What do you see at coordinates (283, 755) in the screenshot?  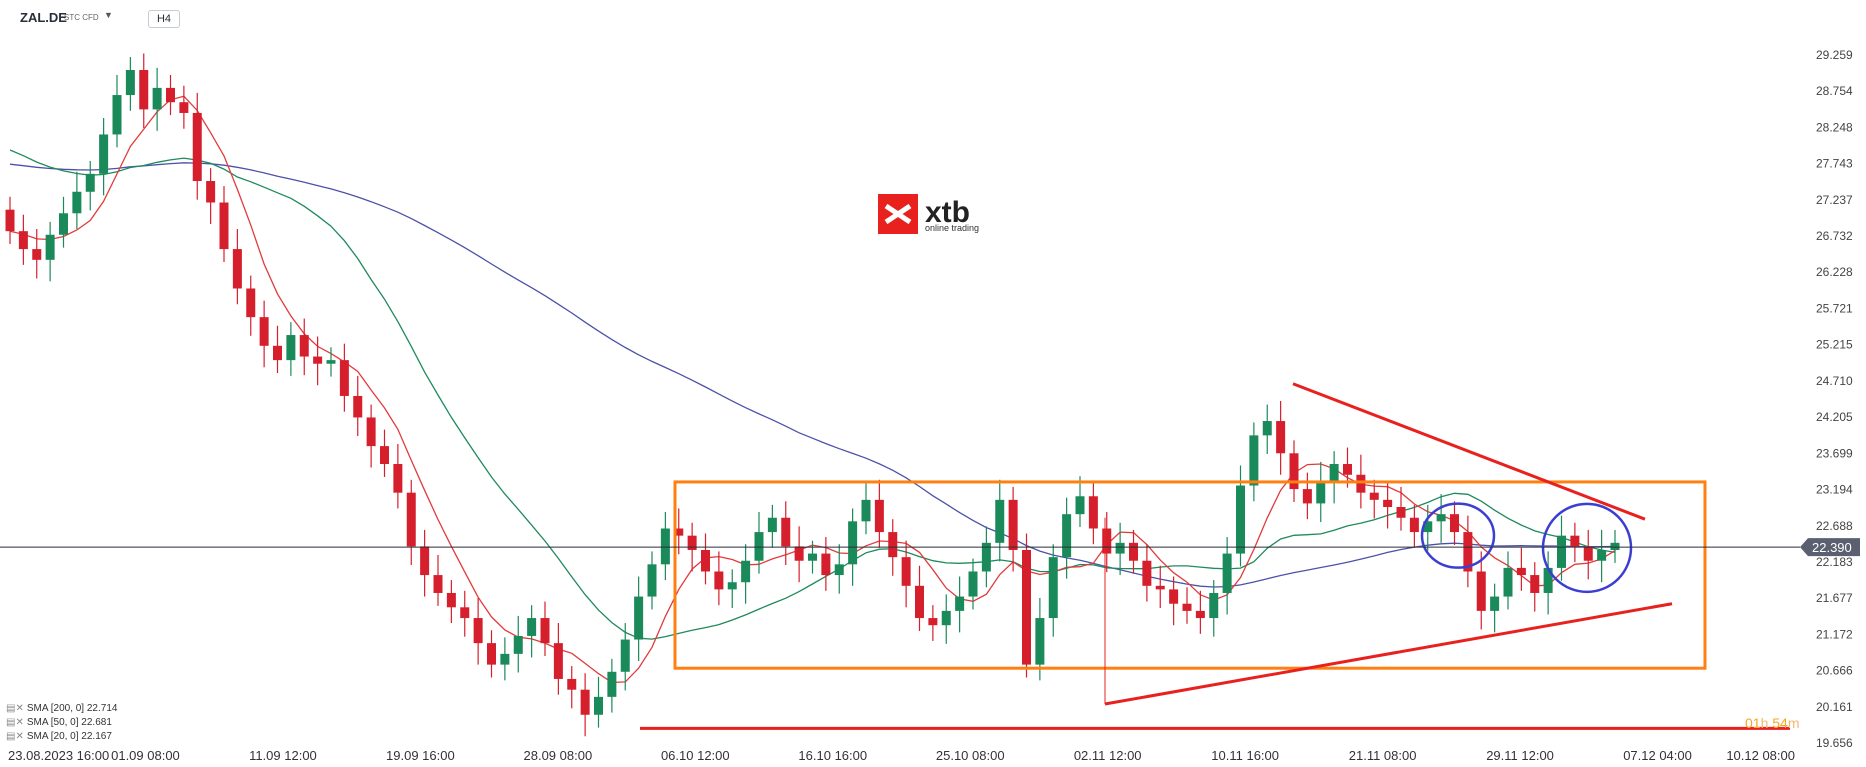 I see `x-tick-label: 11.09 12:00` at bounding box center [283, 755].